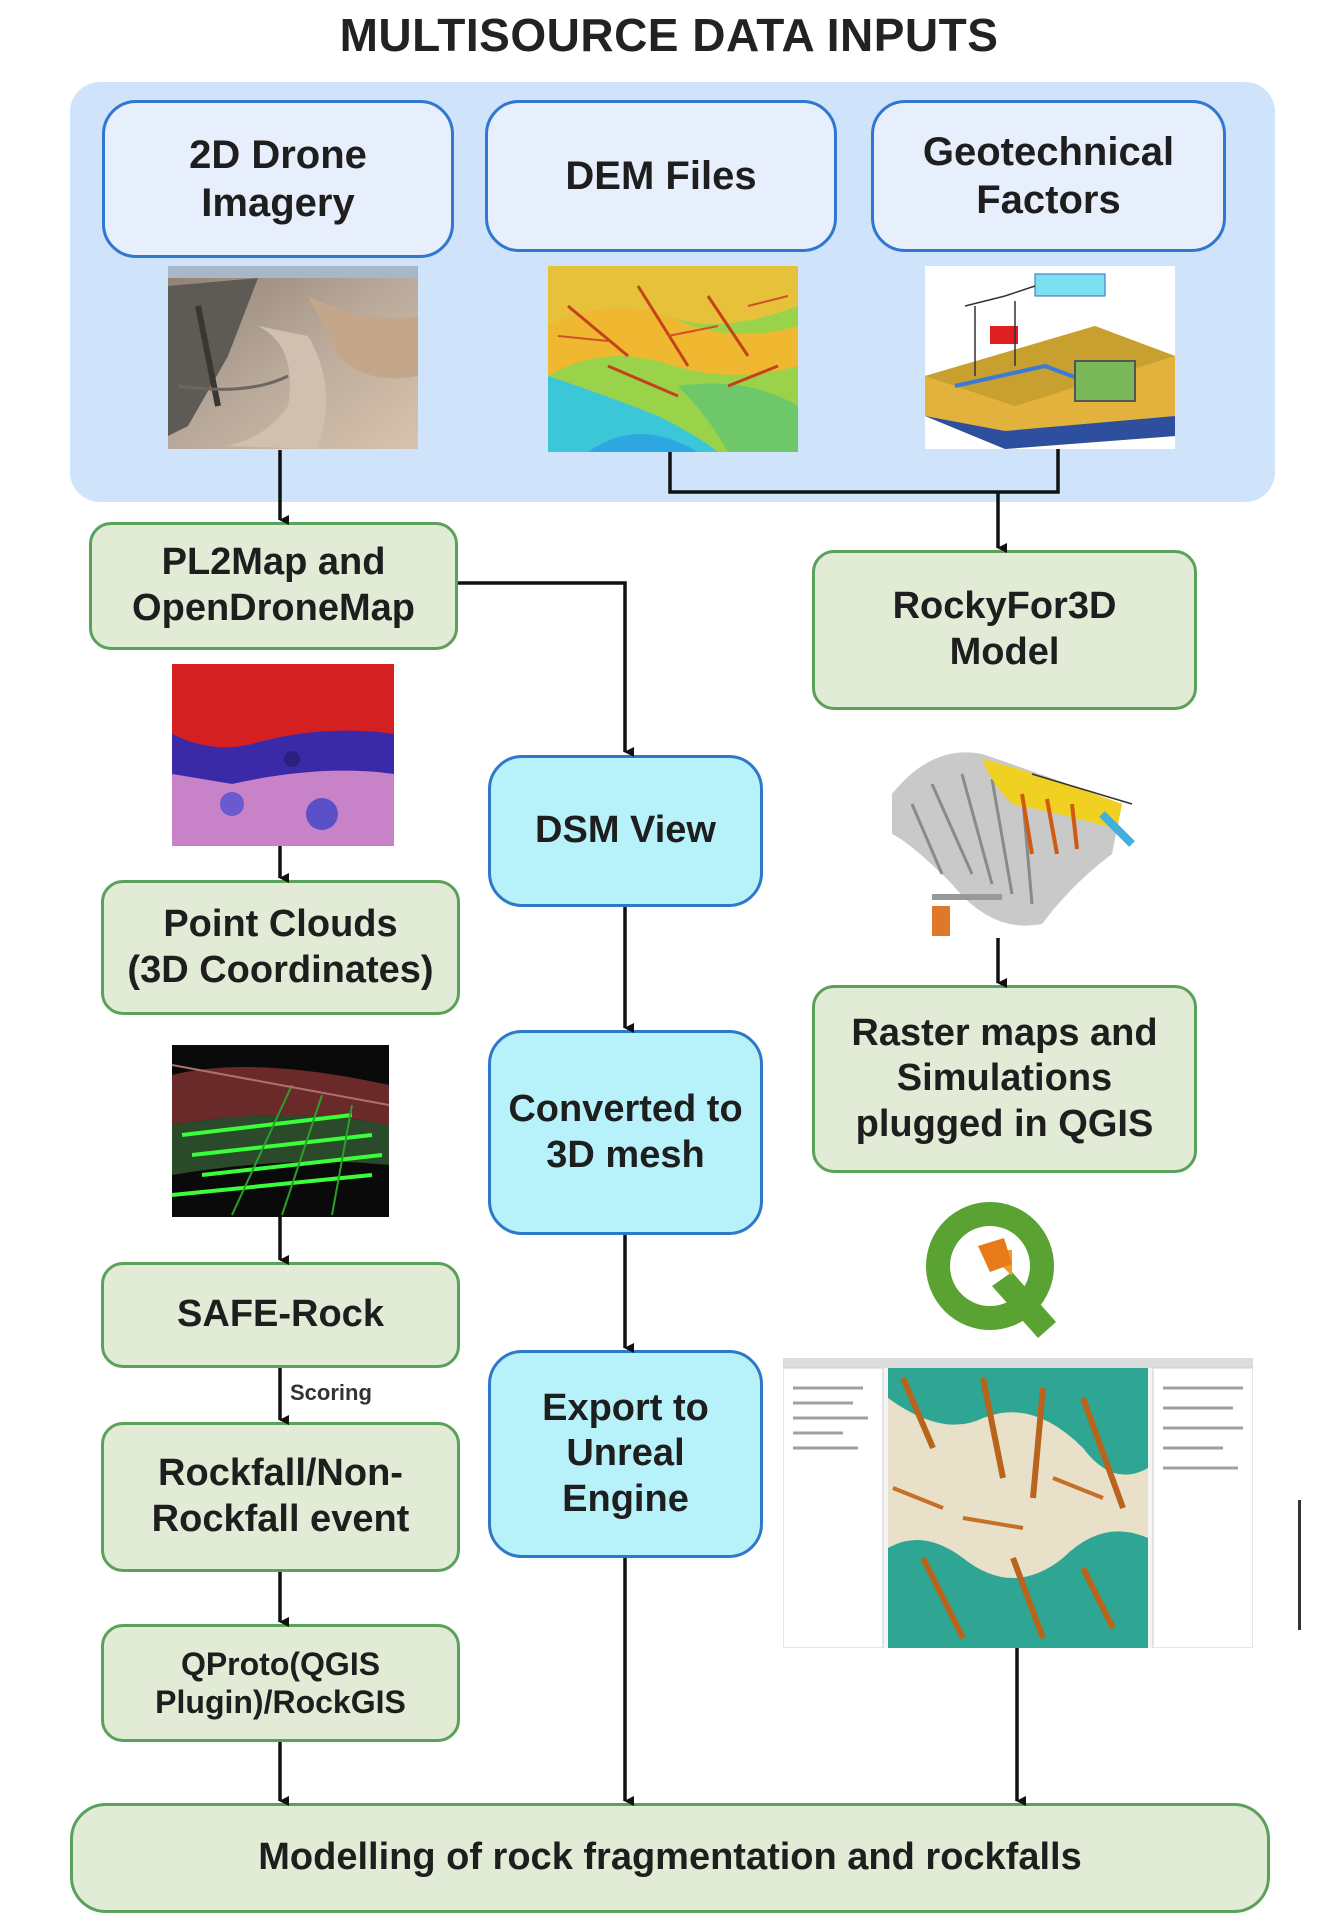 This screenshot has height=1932, width=1338. I want to click on qgis-logo-icon, so click(990, 1273).